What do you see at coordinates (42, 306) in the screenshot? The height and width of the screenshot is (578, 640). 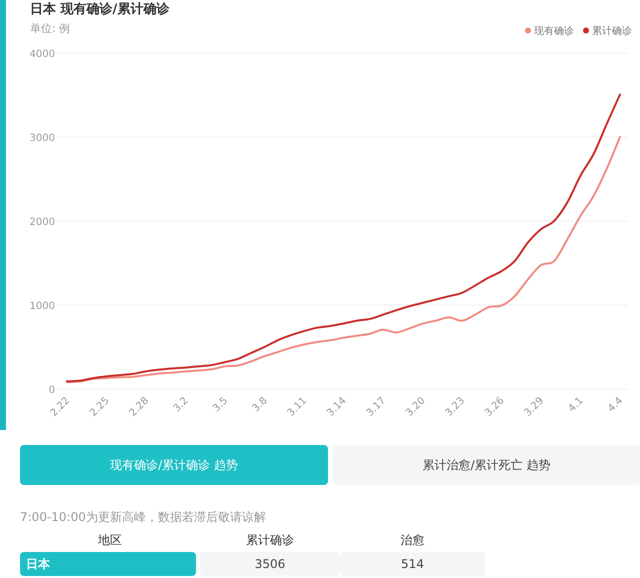 I see `y-tick-label: 1000` at bounding box center [42, 306].